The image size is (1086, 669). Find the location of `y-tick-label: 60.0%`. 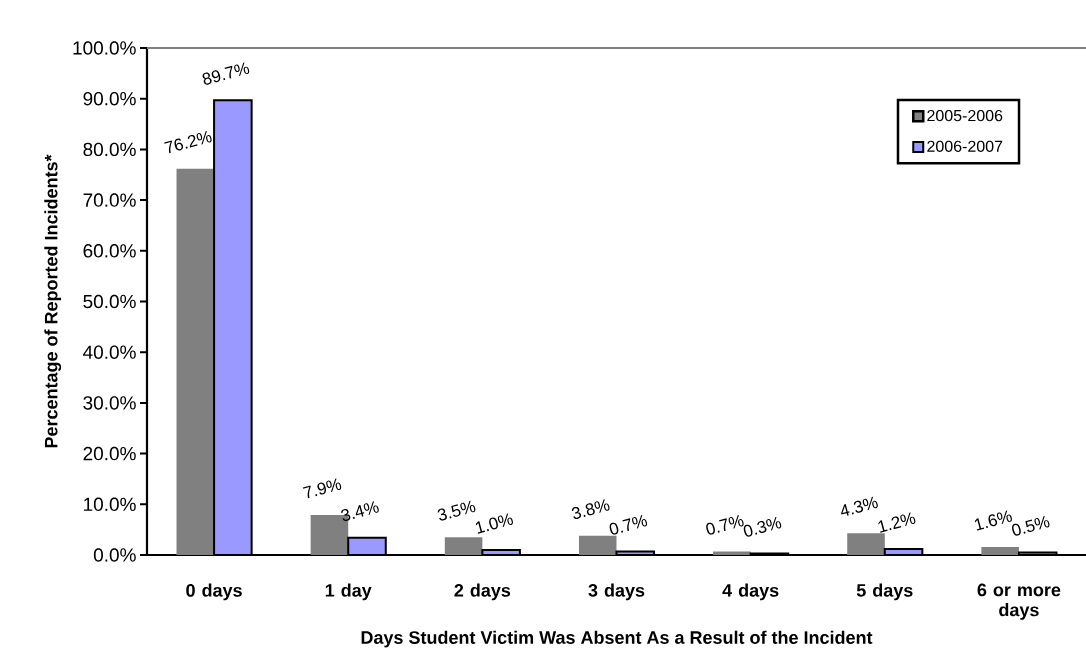

y-tick-label: 60.0% is located at coordinates (109, 251).